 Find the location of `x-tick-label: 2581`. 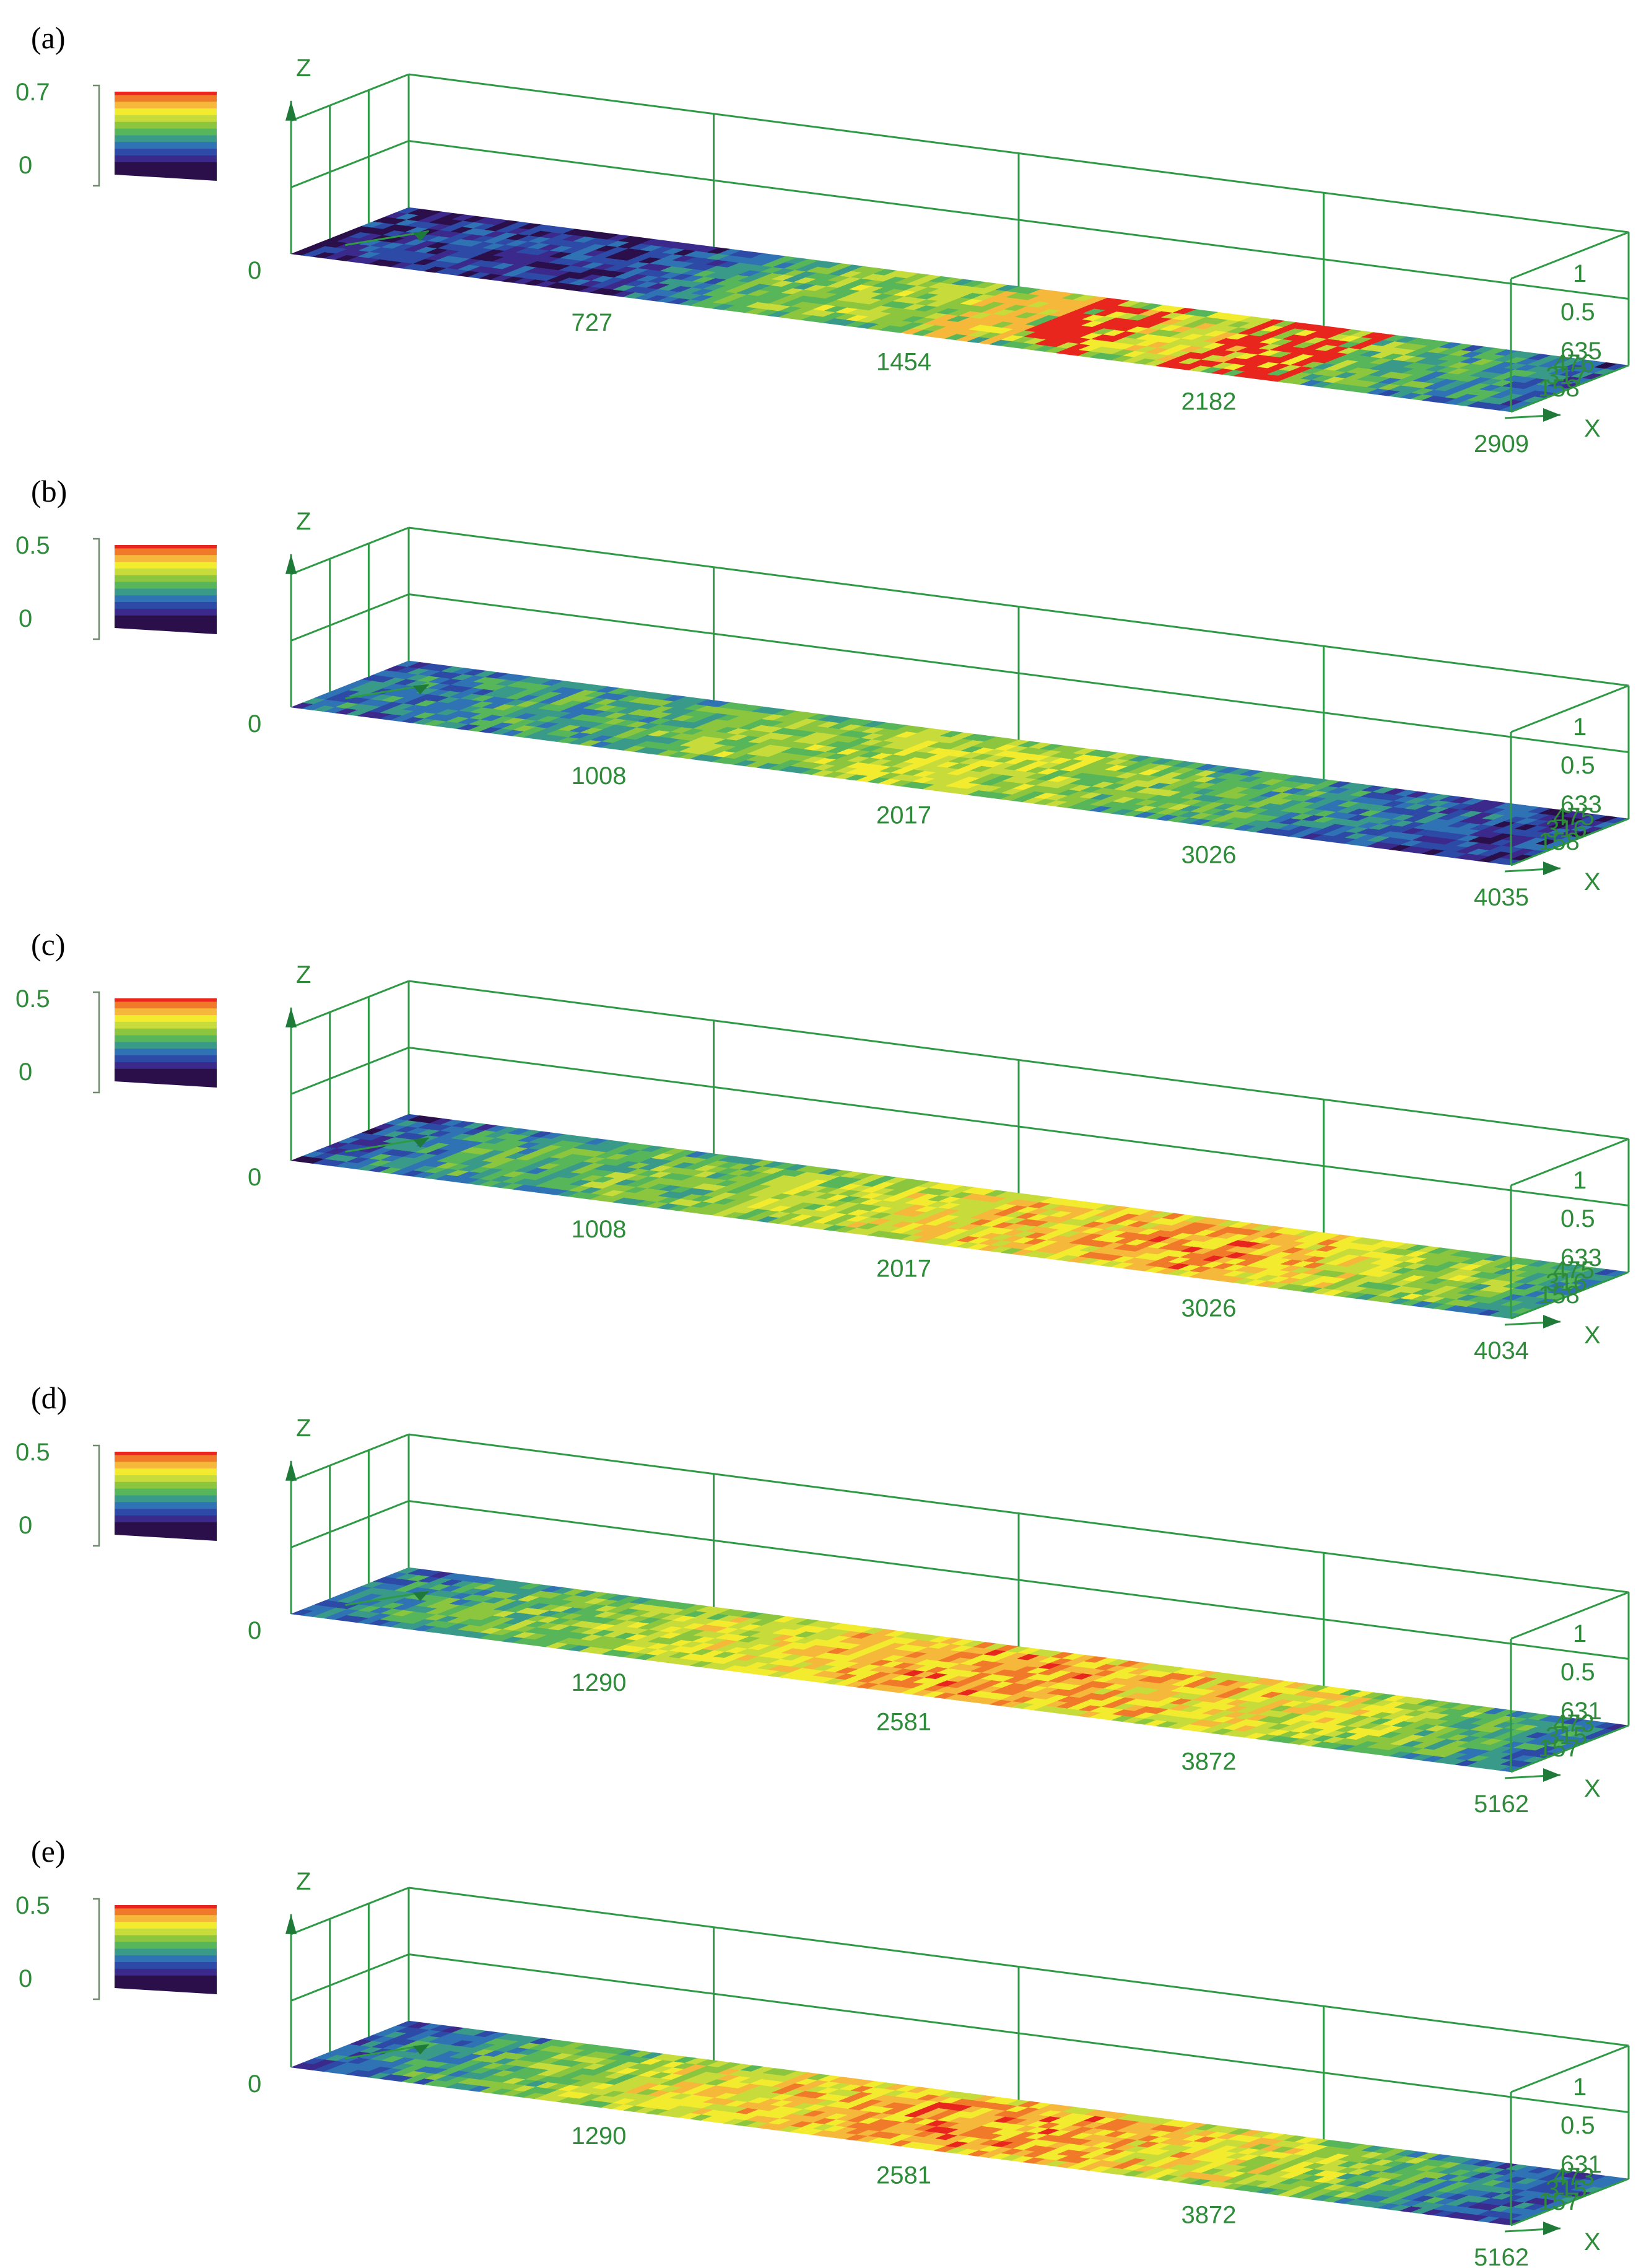

x-tick-label: 2581 is located at coordinates (903, 1722).